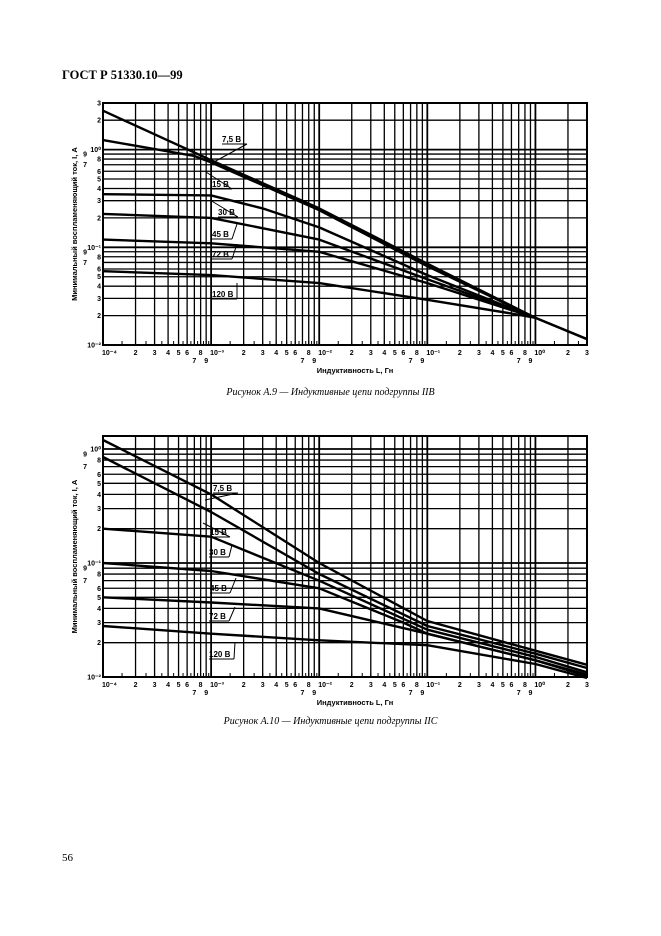  I want to click on series-label: 72 В, so click(220, 254).